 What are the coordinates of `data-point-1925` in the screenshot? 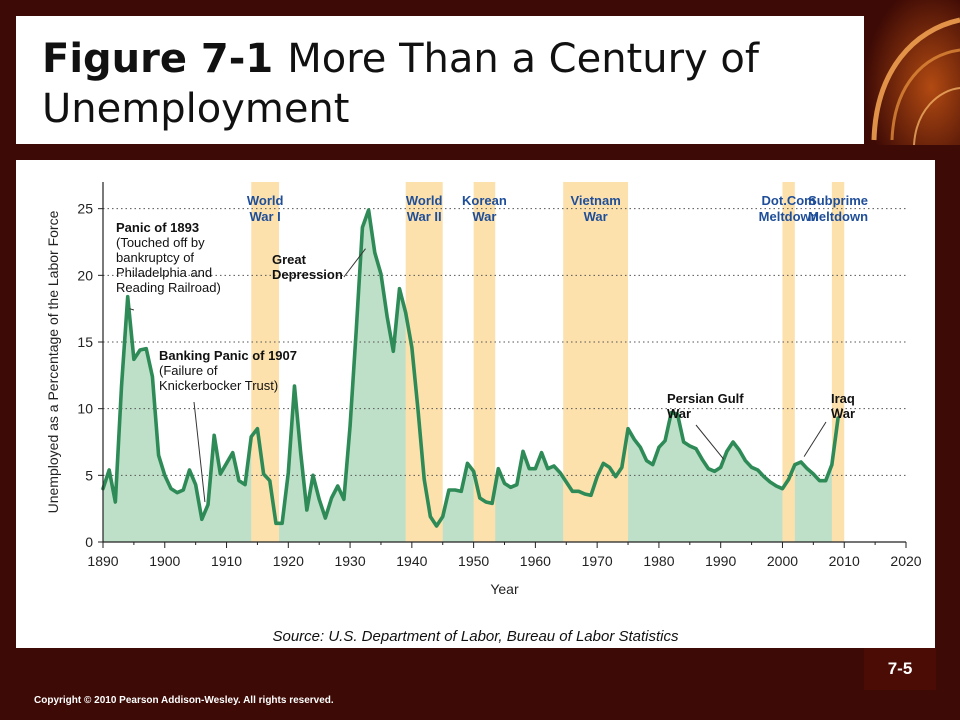 It's located at (319, 499).